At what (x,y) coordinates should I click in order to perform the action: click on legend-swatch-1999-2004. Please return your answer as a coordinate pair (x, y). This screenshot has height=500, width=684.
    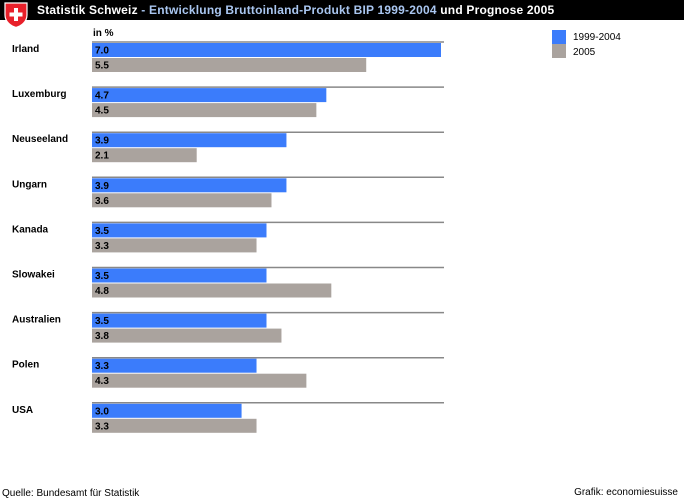
    Looking at the image, I should click on (559, 37).